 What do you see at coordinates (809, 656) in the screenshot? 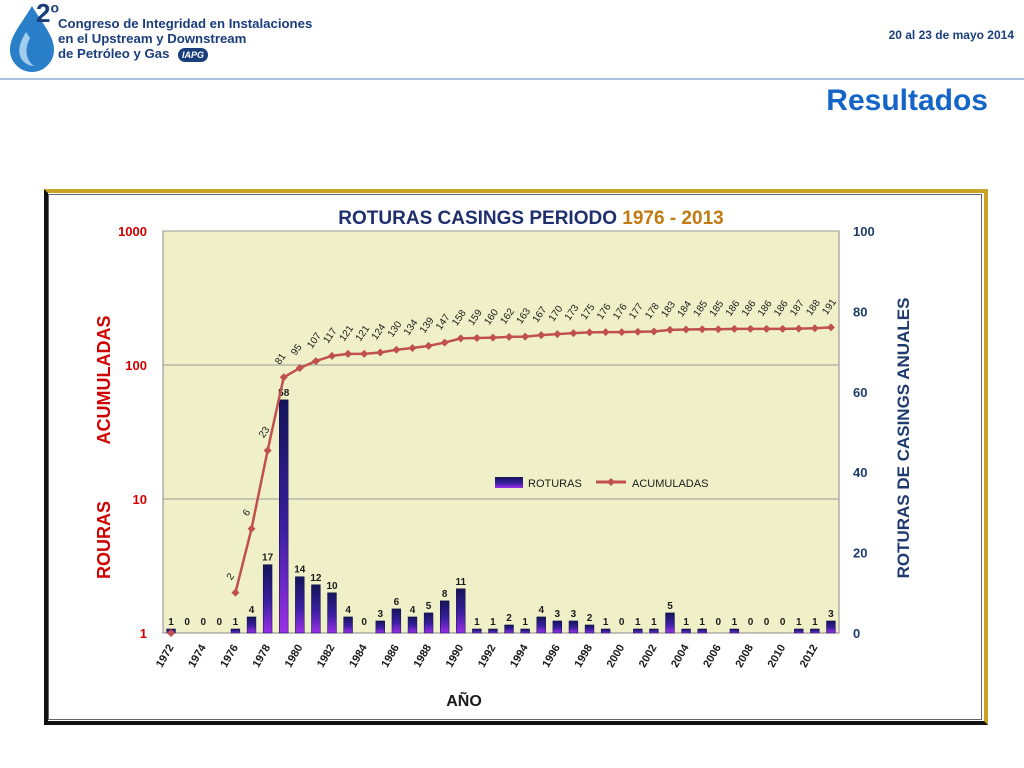
I see `x-tick-label: 2012` at bounding box center [809, 656].